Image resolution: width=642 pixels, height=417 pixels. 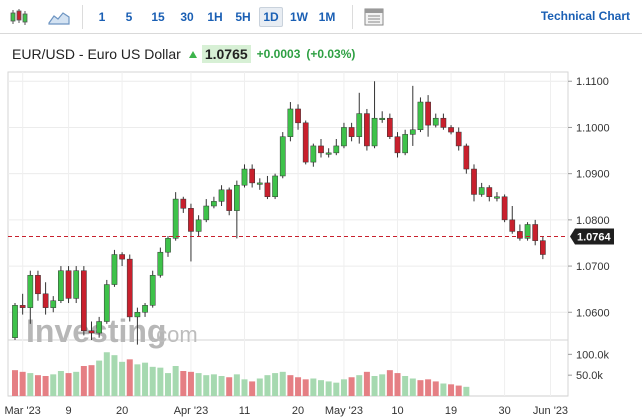 What do you see at coordinates (243, 17) in the screenshot?
I see `interval-5h-button: 5H` at bounding box center [243, 17].